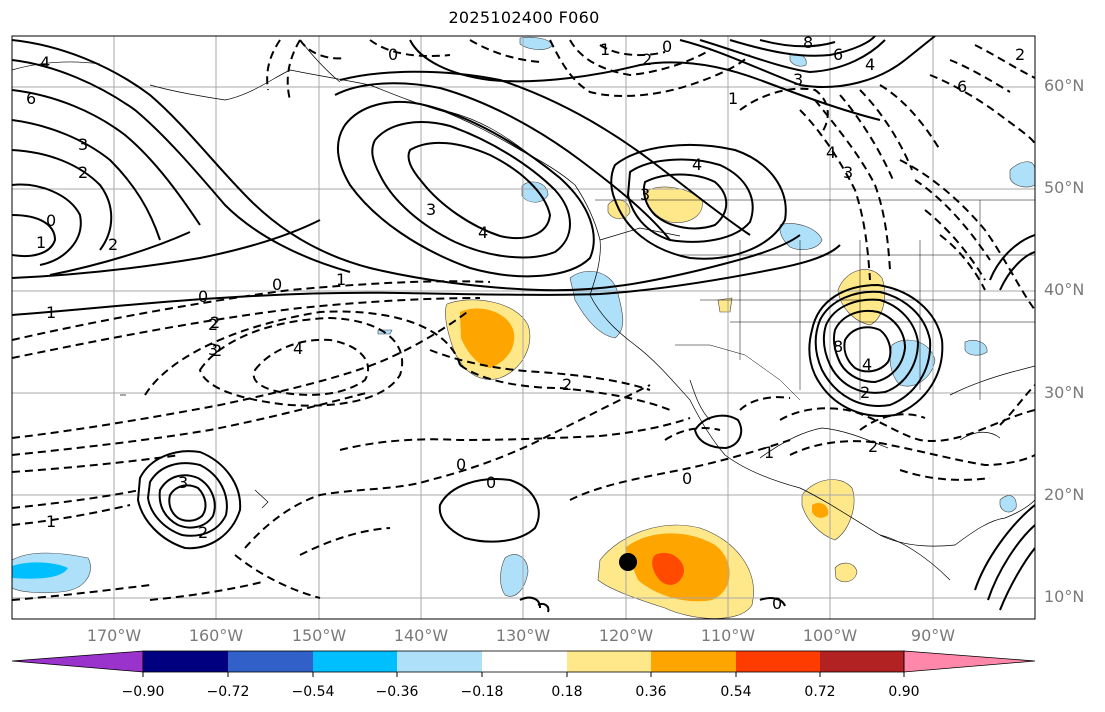  Describe the element at coordinates (1064, 392) in the screenshot. I see `lat-label-30n: 30°N` at that location.